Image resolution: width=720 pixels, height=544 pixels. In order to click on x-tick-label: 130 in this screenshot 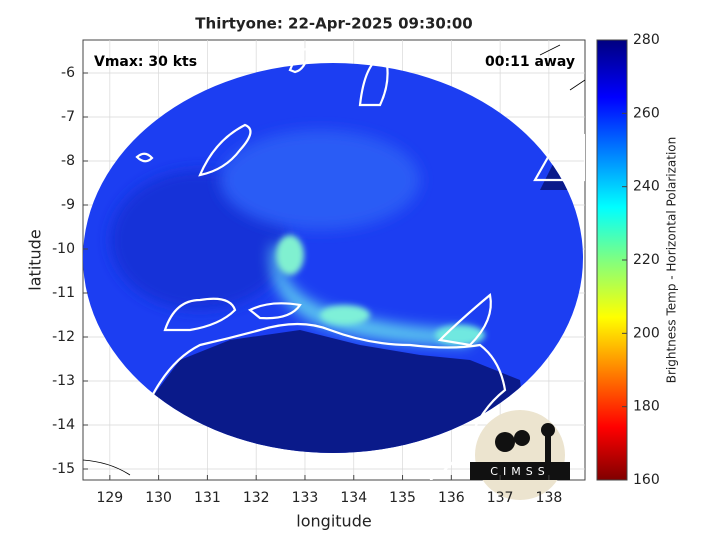, I will do `click(158, 498)`.